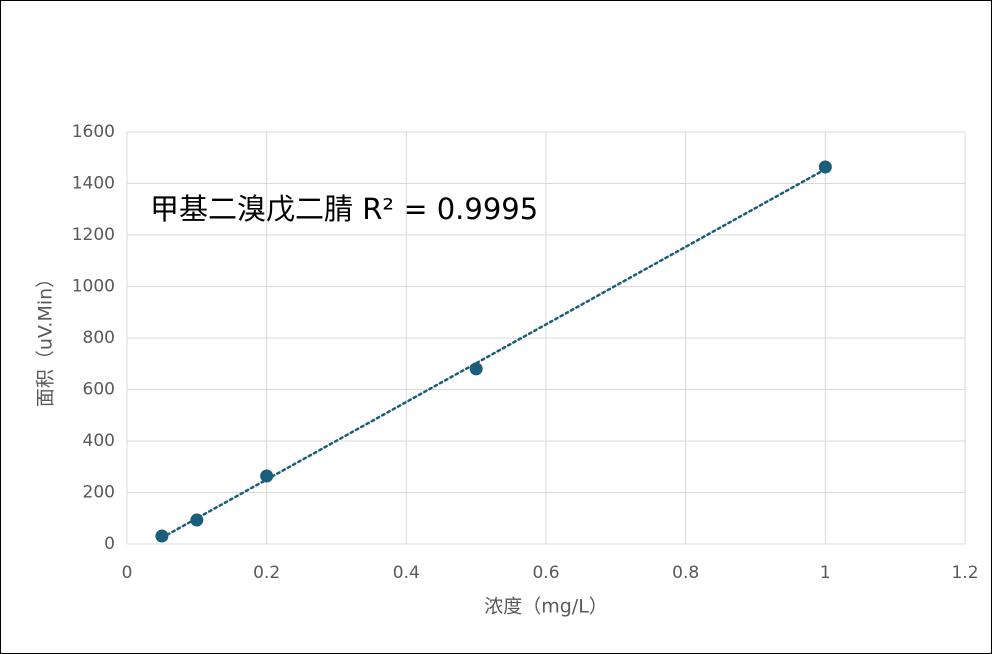 The image size is (992, 654). What do you see at coordinates (266, 573) in the screenshot?
I see `x-tick-label: 0.2` at bounding box center [266, 573].